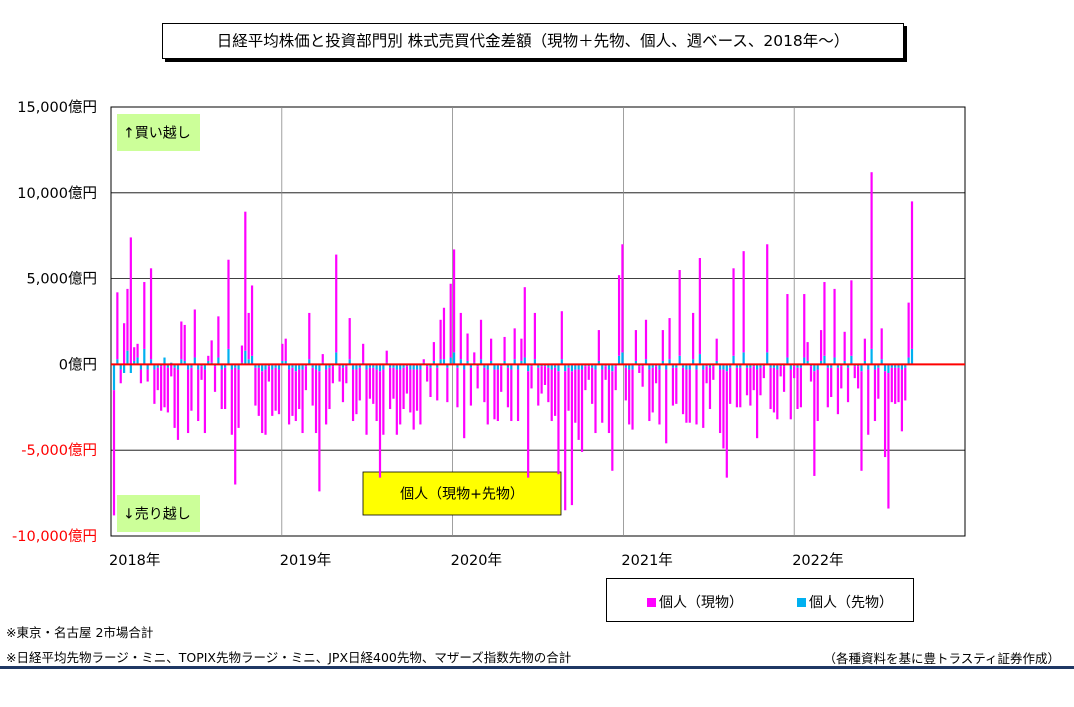 This screenshot has width=1074, height=707. What do you see at coordinates (134, 560) in the screenshot?
I see `x-tick-label: 2018年` at bounding box center [134, 560].